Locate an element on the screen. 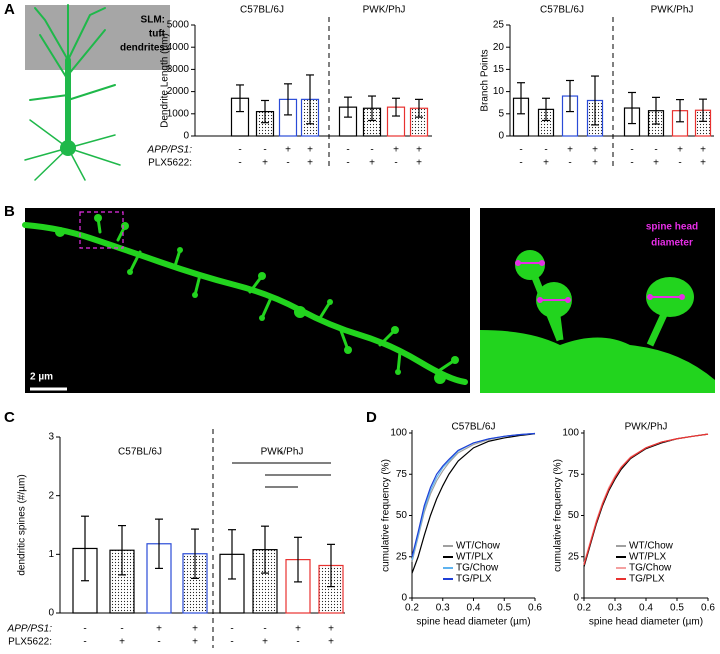 Image resolution: width=720 pixels, height=654 pixels. legend-label: WT/PLX is located at coordinates (475, 557).